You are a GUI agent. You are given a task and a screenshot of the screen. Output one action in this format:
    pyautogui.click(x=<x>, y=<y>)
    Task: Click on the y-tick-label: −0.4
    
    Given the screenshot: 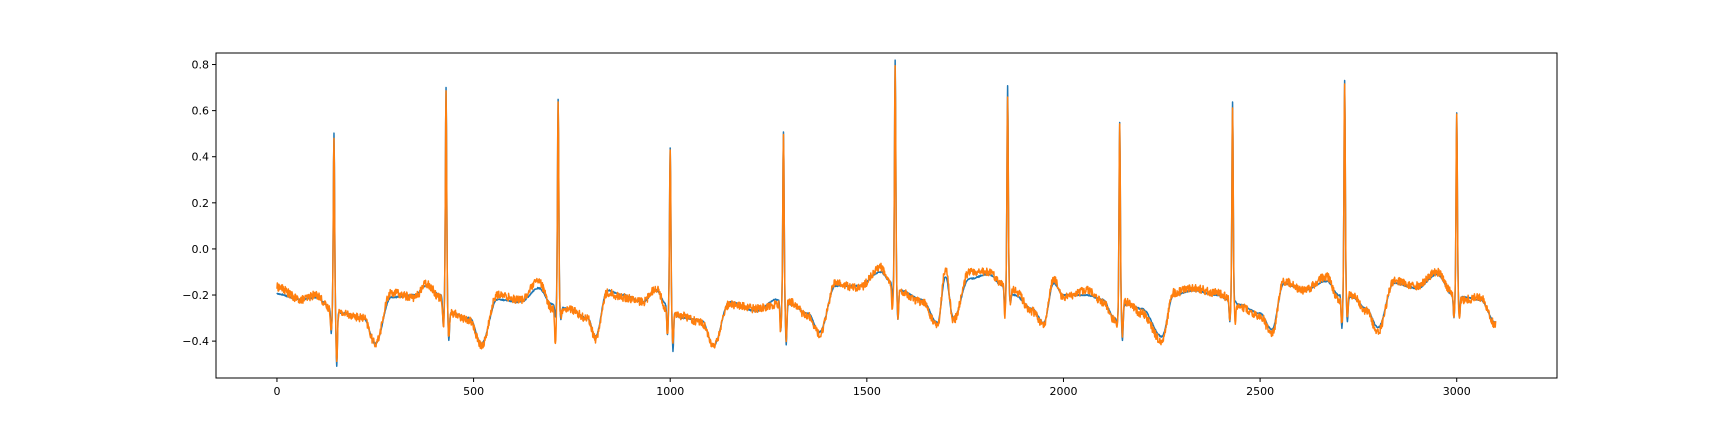 What is the action you would take?
    pyautogui.click(x=195, y=341)
    